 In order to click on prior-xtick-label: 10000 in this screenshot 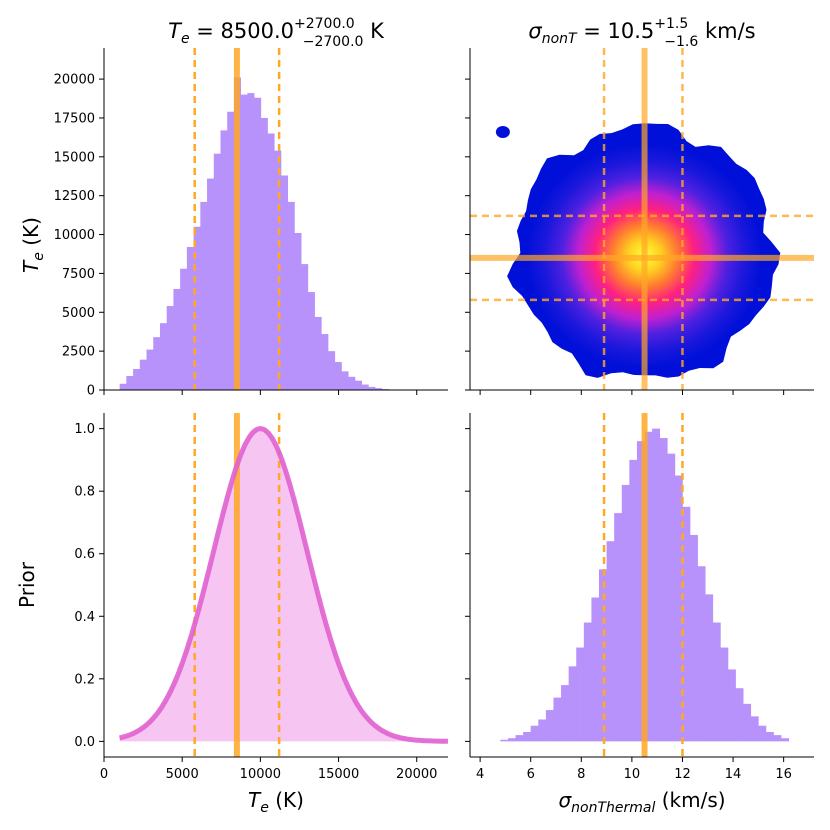, I will do `click(260, 774)`.